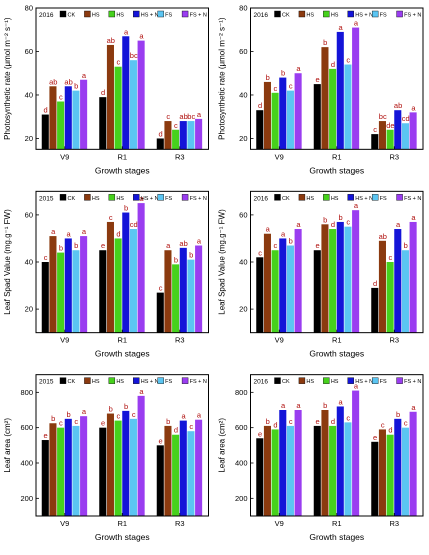  What do you see at coordinates (29, 51) in the screenshot?
I see `y-tick-label: 60` at bounding box center [29, 51].